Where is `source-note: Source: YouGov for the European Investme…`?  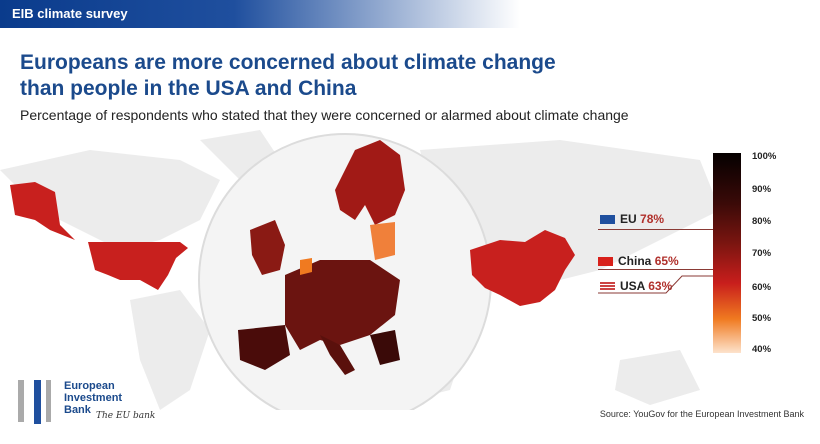
source-note: Source: YouGov for the European Investme… is located at coordinates (701, 414).